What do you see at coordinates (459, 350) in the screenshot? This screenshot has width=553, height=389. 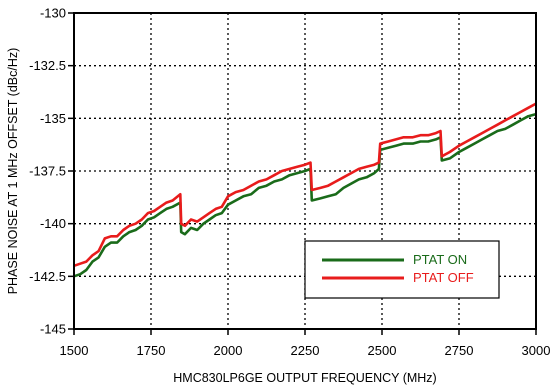 I see `x-tick-label: 2750` at bounding box center [459, 350].